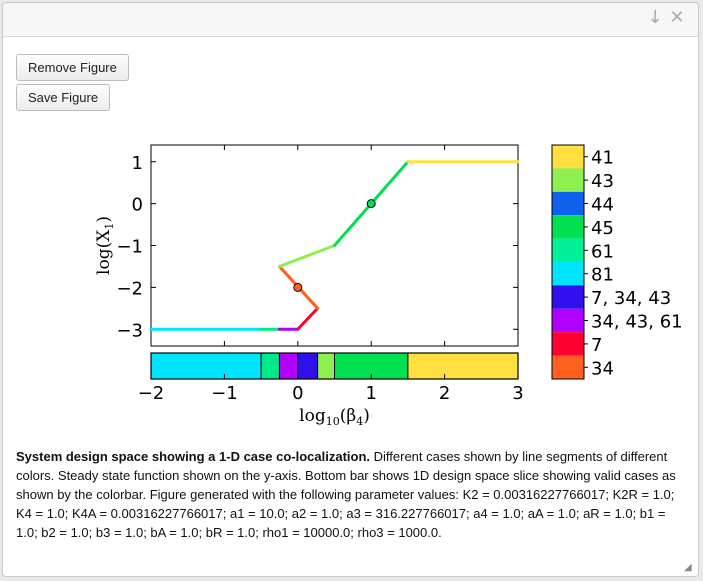 The width and height of the screenshot is (703, 581). What do you see at coordinates (602, 251) in the screenshot?
I see `colorbar-label: 61` at bounding box center [602, 251].